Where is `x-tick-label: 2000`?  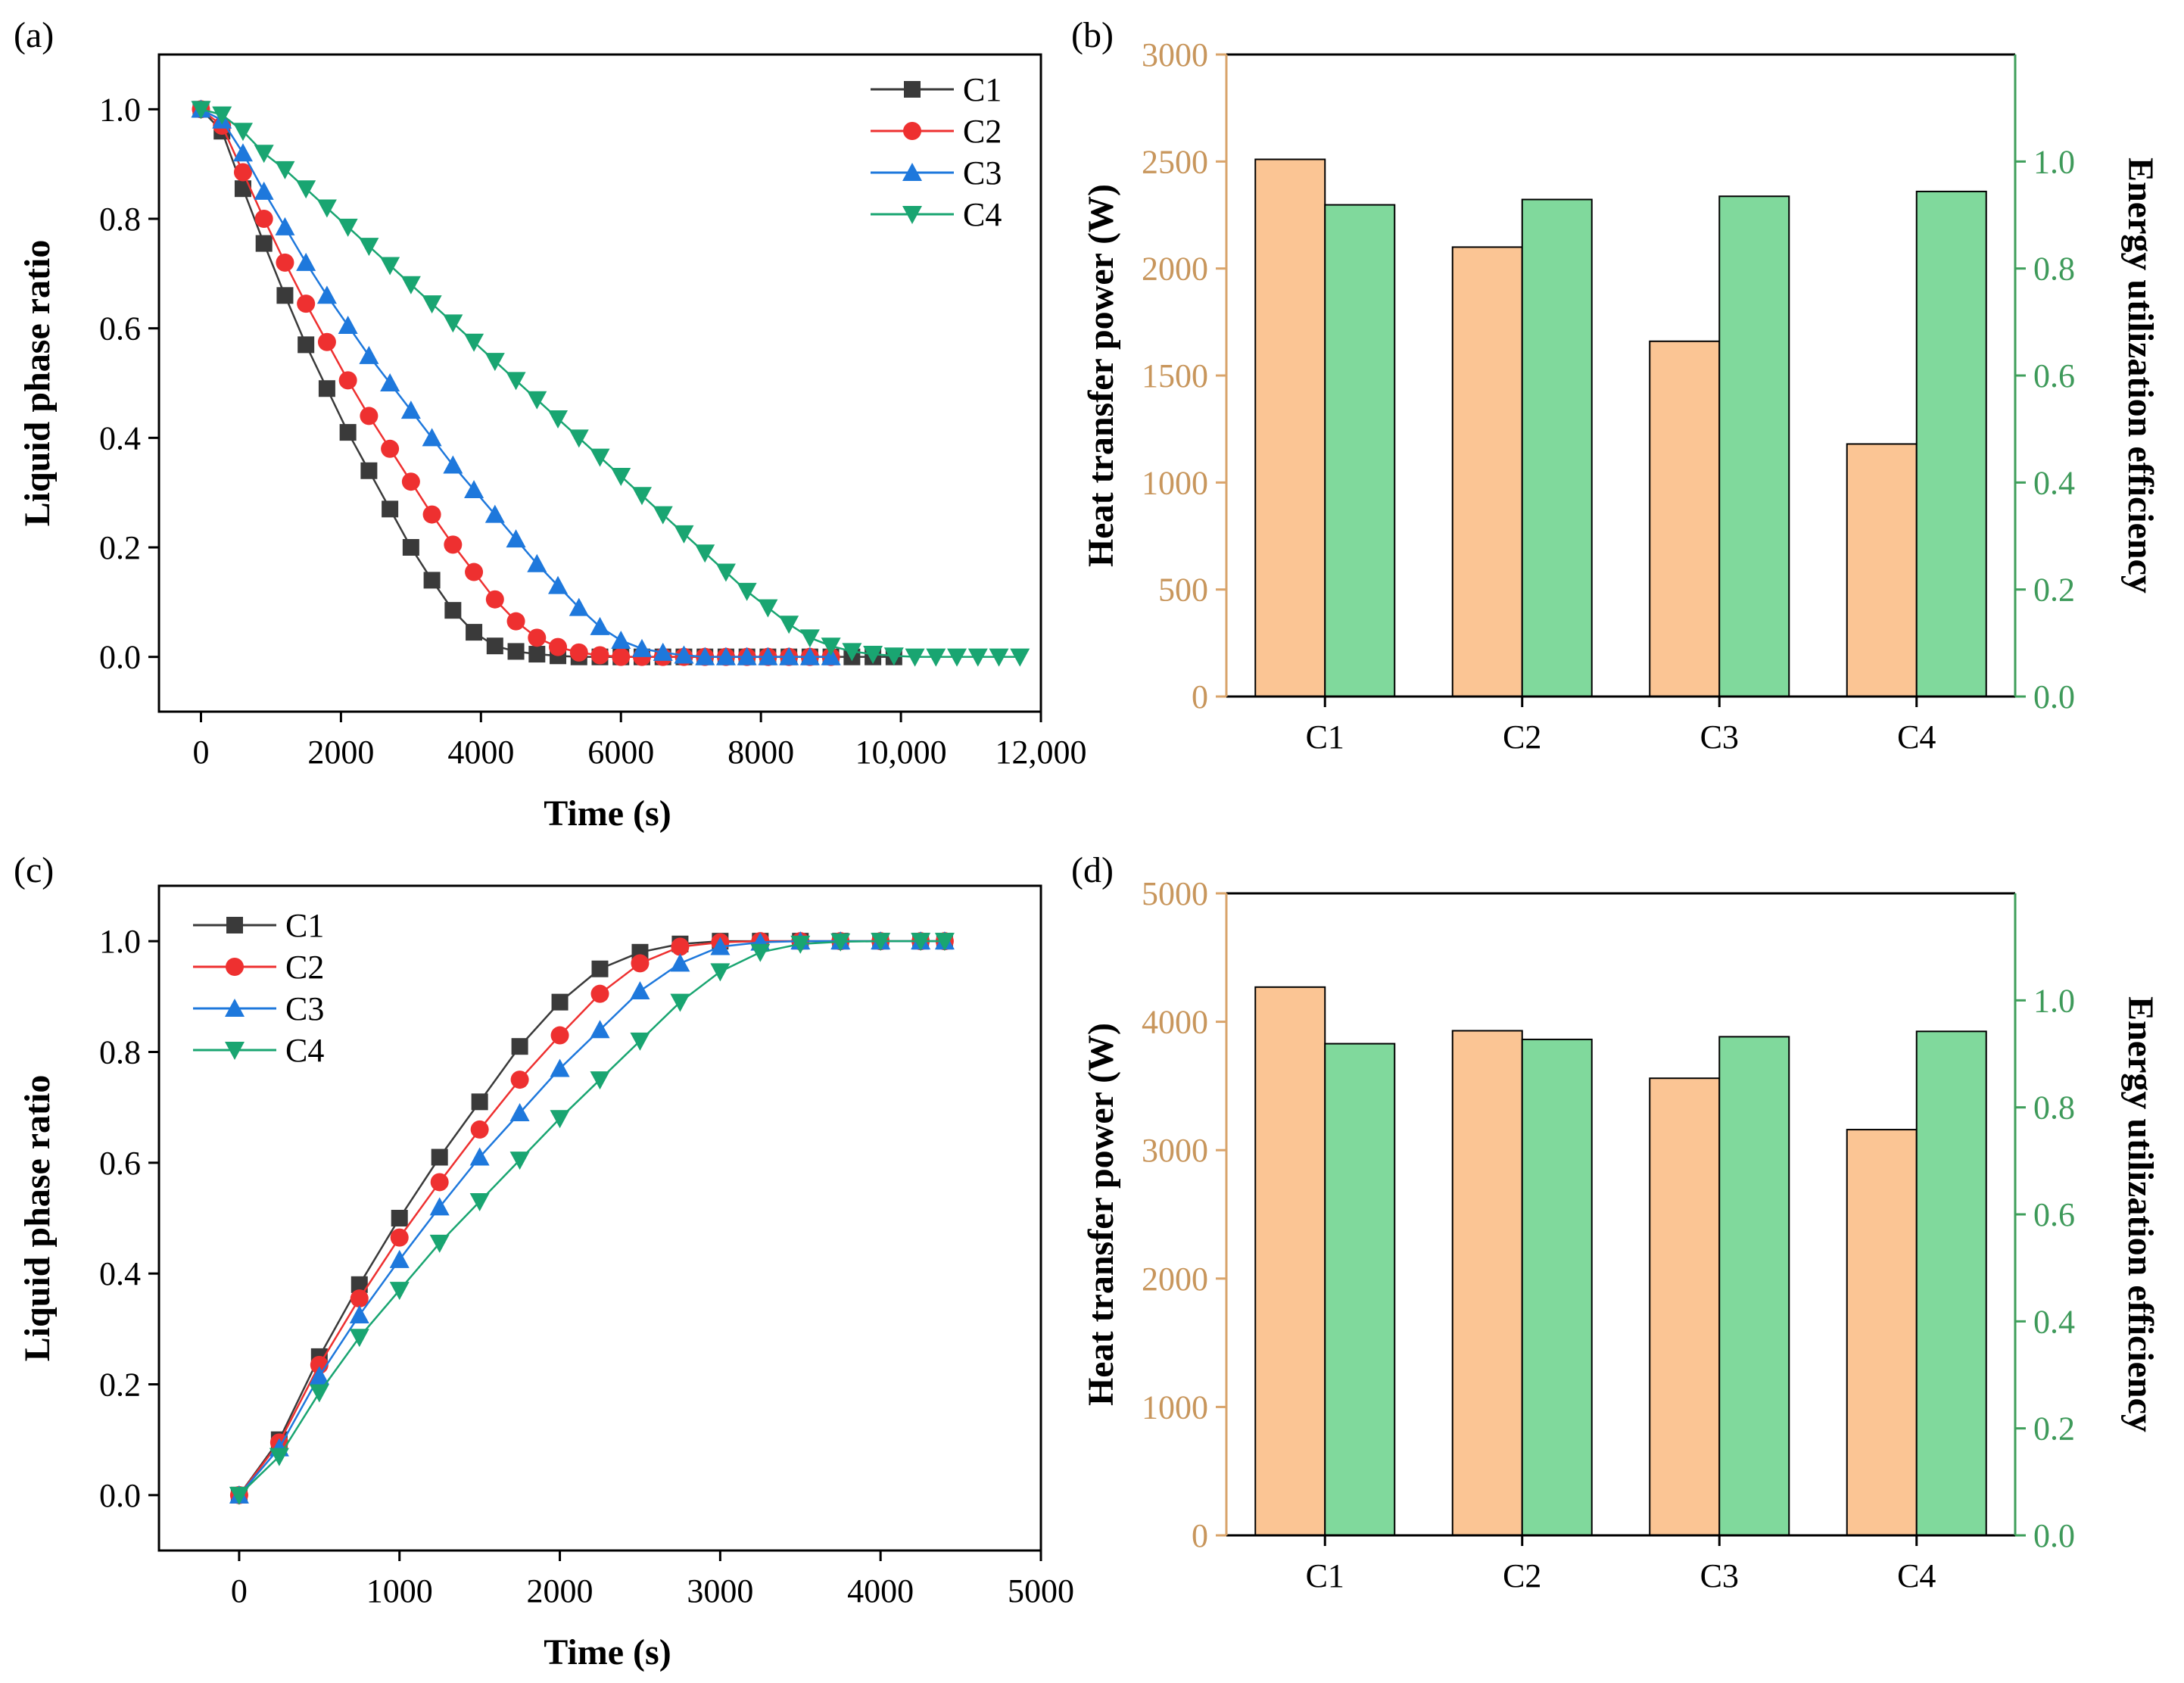
x-tick-label: 2000 is located at coordinates (340, 752).